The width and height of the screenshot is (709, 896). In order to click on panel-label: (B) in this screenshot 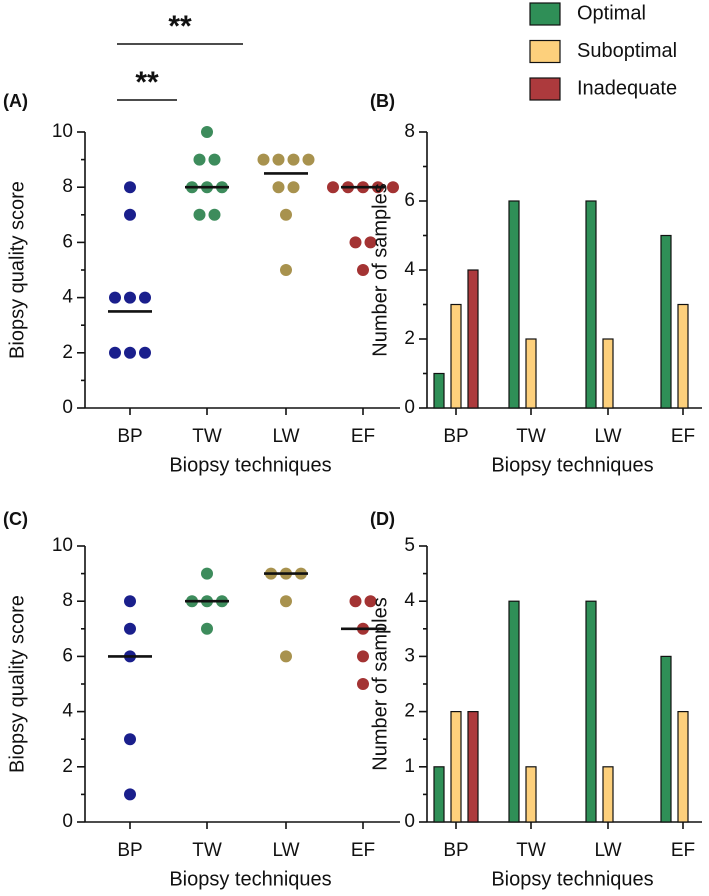, I will do `click(382, 101)`.